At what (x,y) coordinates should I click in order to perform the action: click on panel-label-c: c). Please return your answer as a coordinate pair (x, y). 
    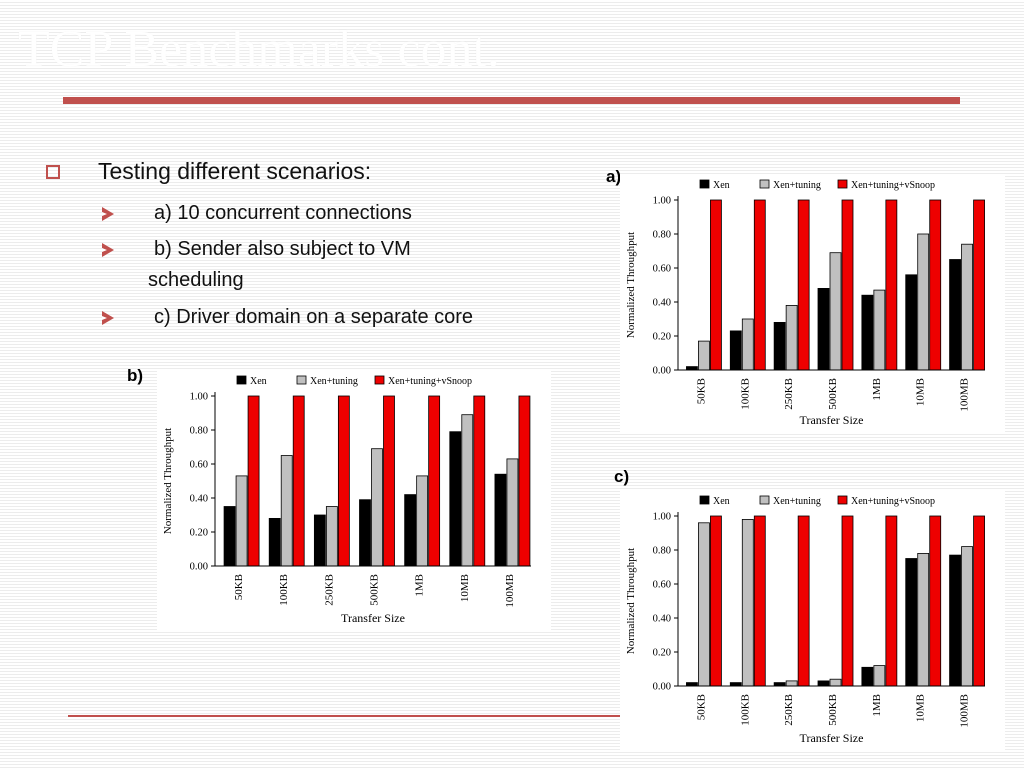
    Looking at the image, I should click on (622, 476).